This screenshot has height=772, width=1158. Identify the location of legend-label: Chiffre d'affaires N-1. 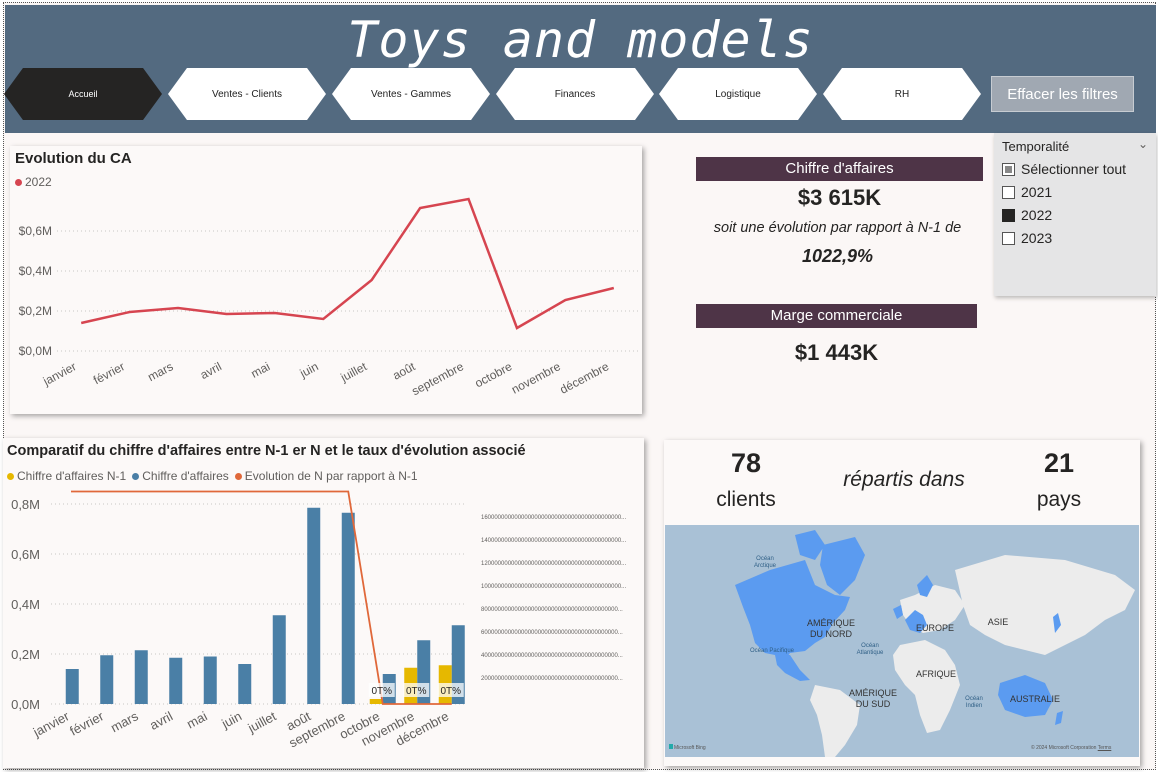
(72, 476).